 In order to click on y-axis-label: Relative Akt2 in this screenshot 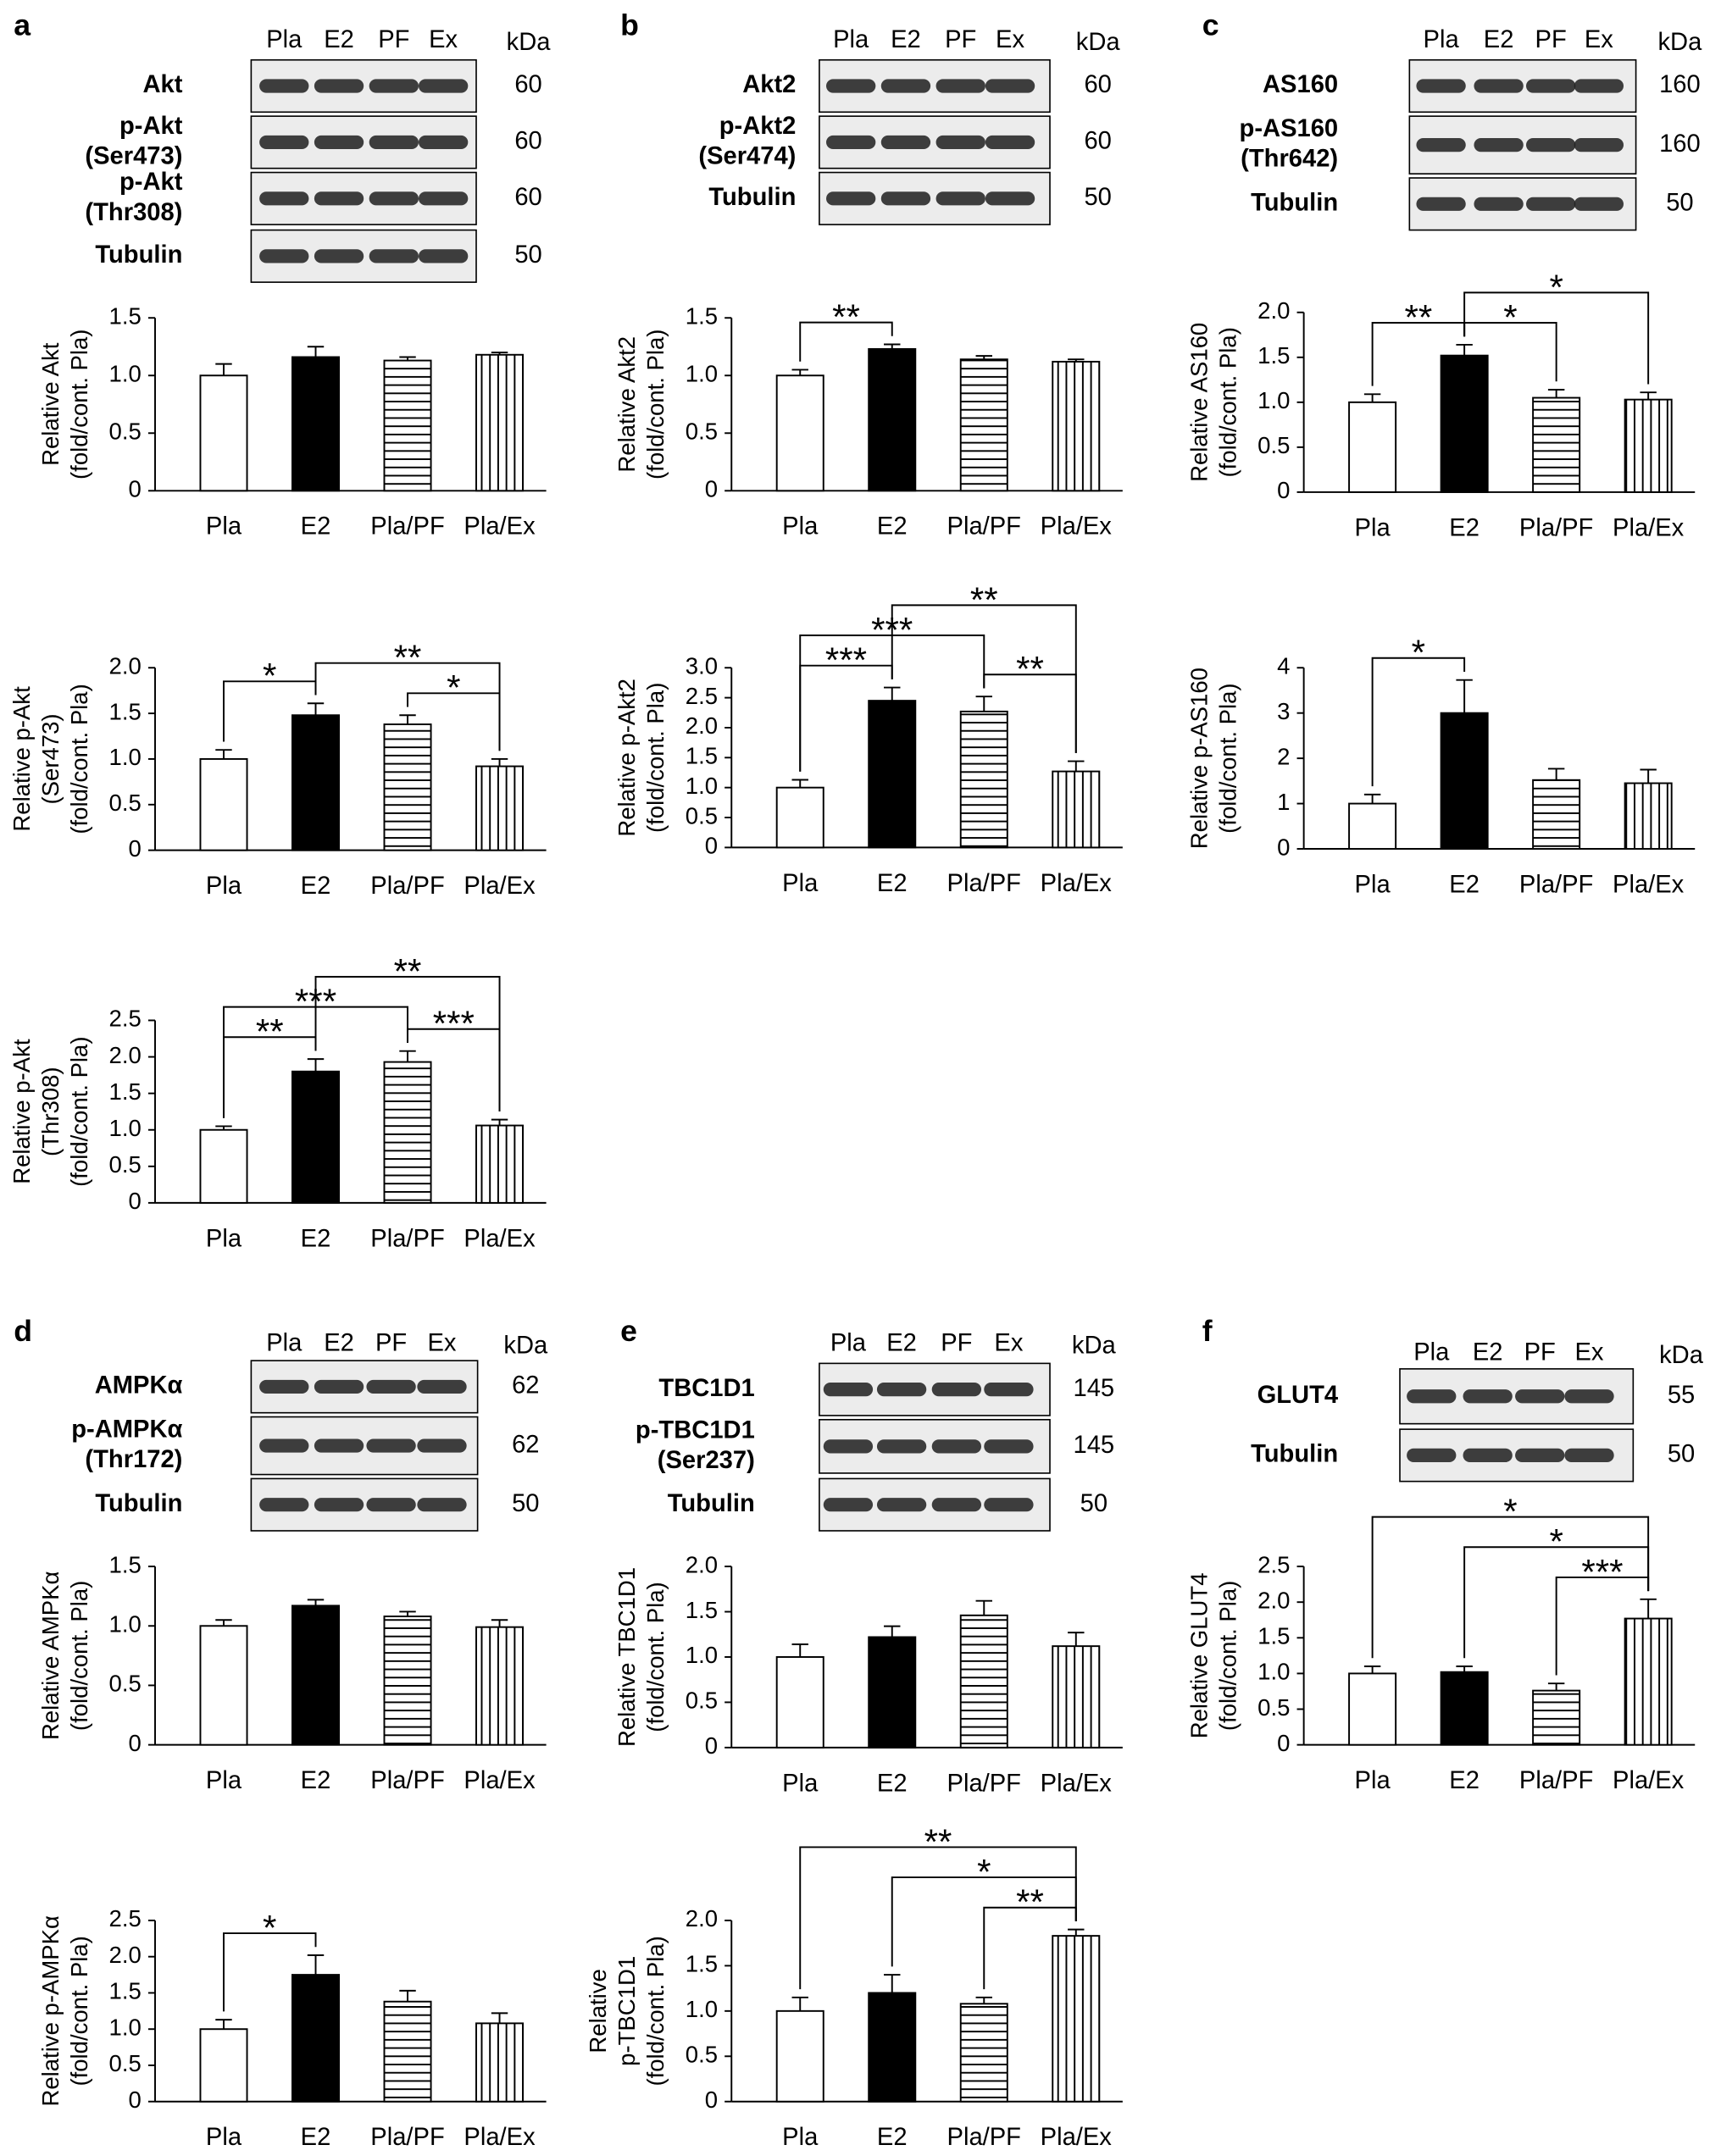, I will do `click(626, 404)`.